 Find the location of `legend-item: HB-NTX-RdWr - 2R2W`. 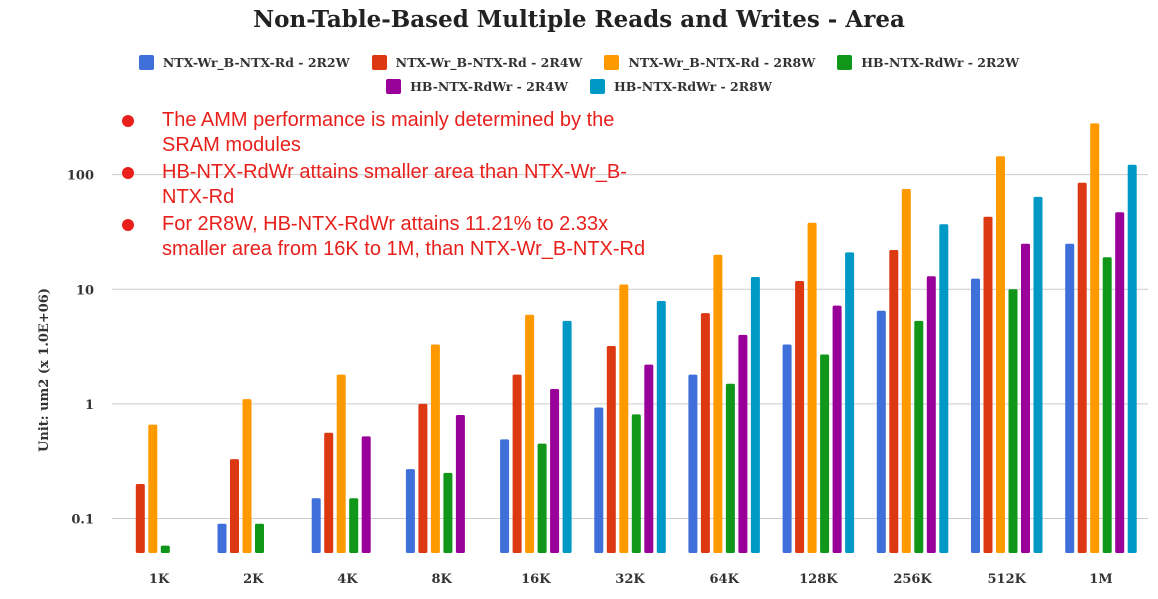

legend-item: HB-NTX-RdWr - 2R2W is located at coordinates (928, 62).